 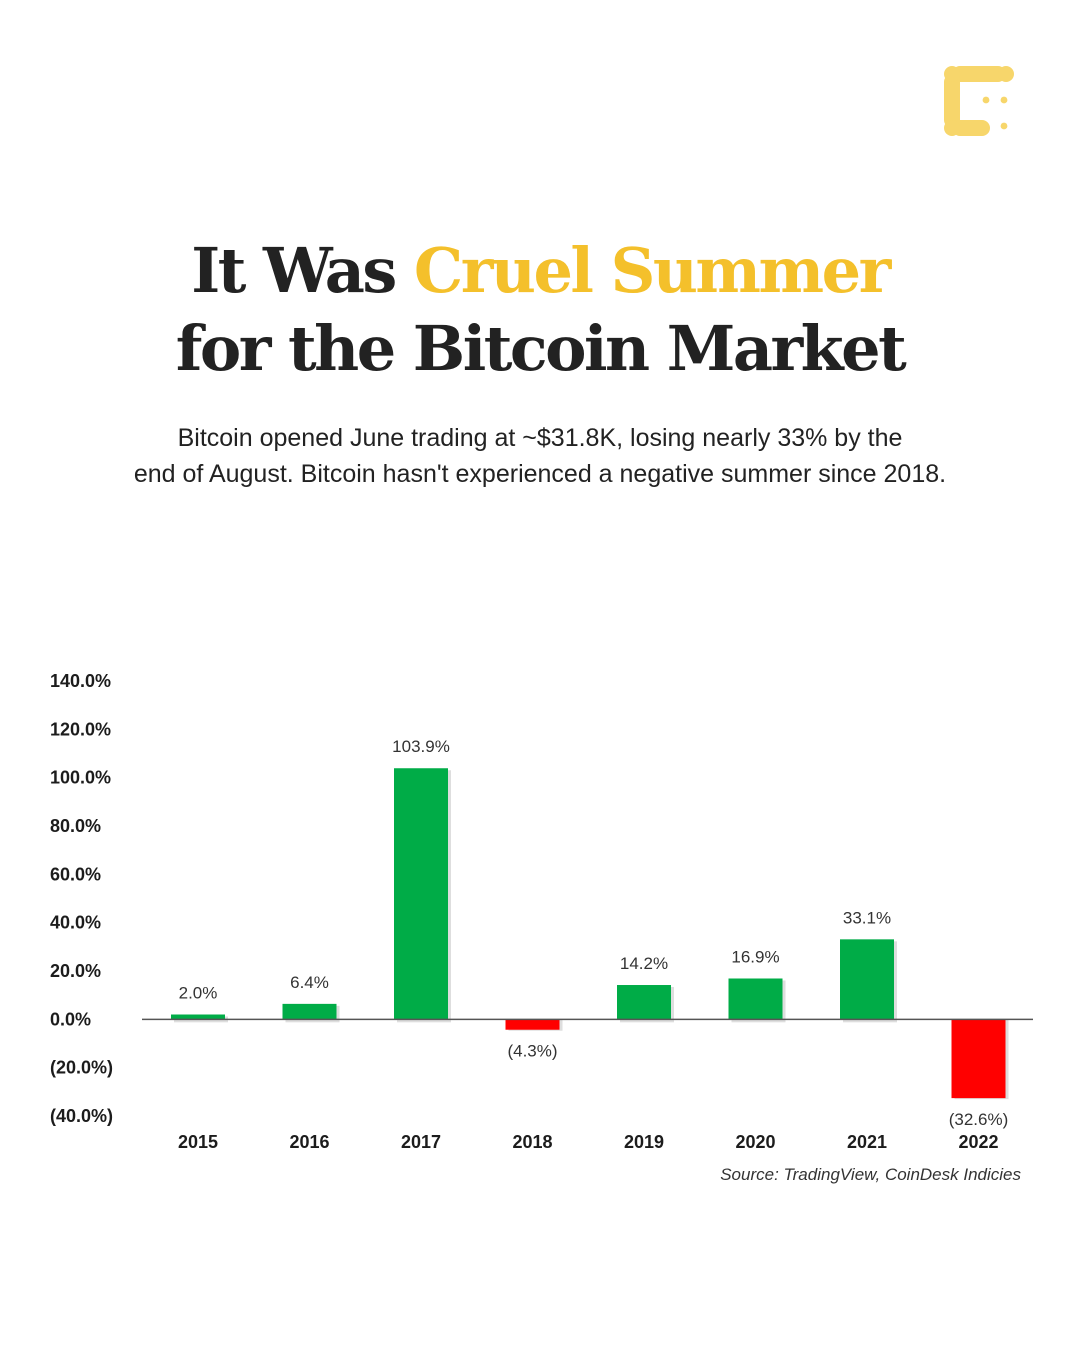 I want to click on source-note: Source: TradingView, CoinDesk Indicies, so click(x=870, y=1174).